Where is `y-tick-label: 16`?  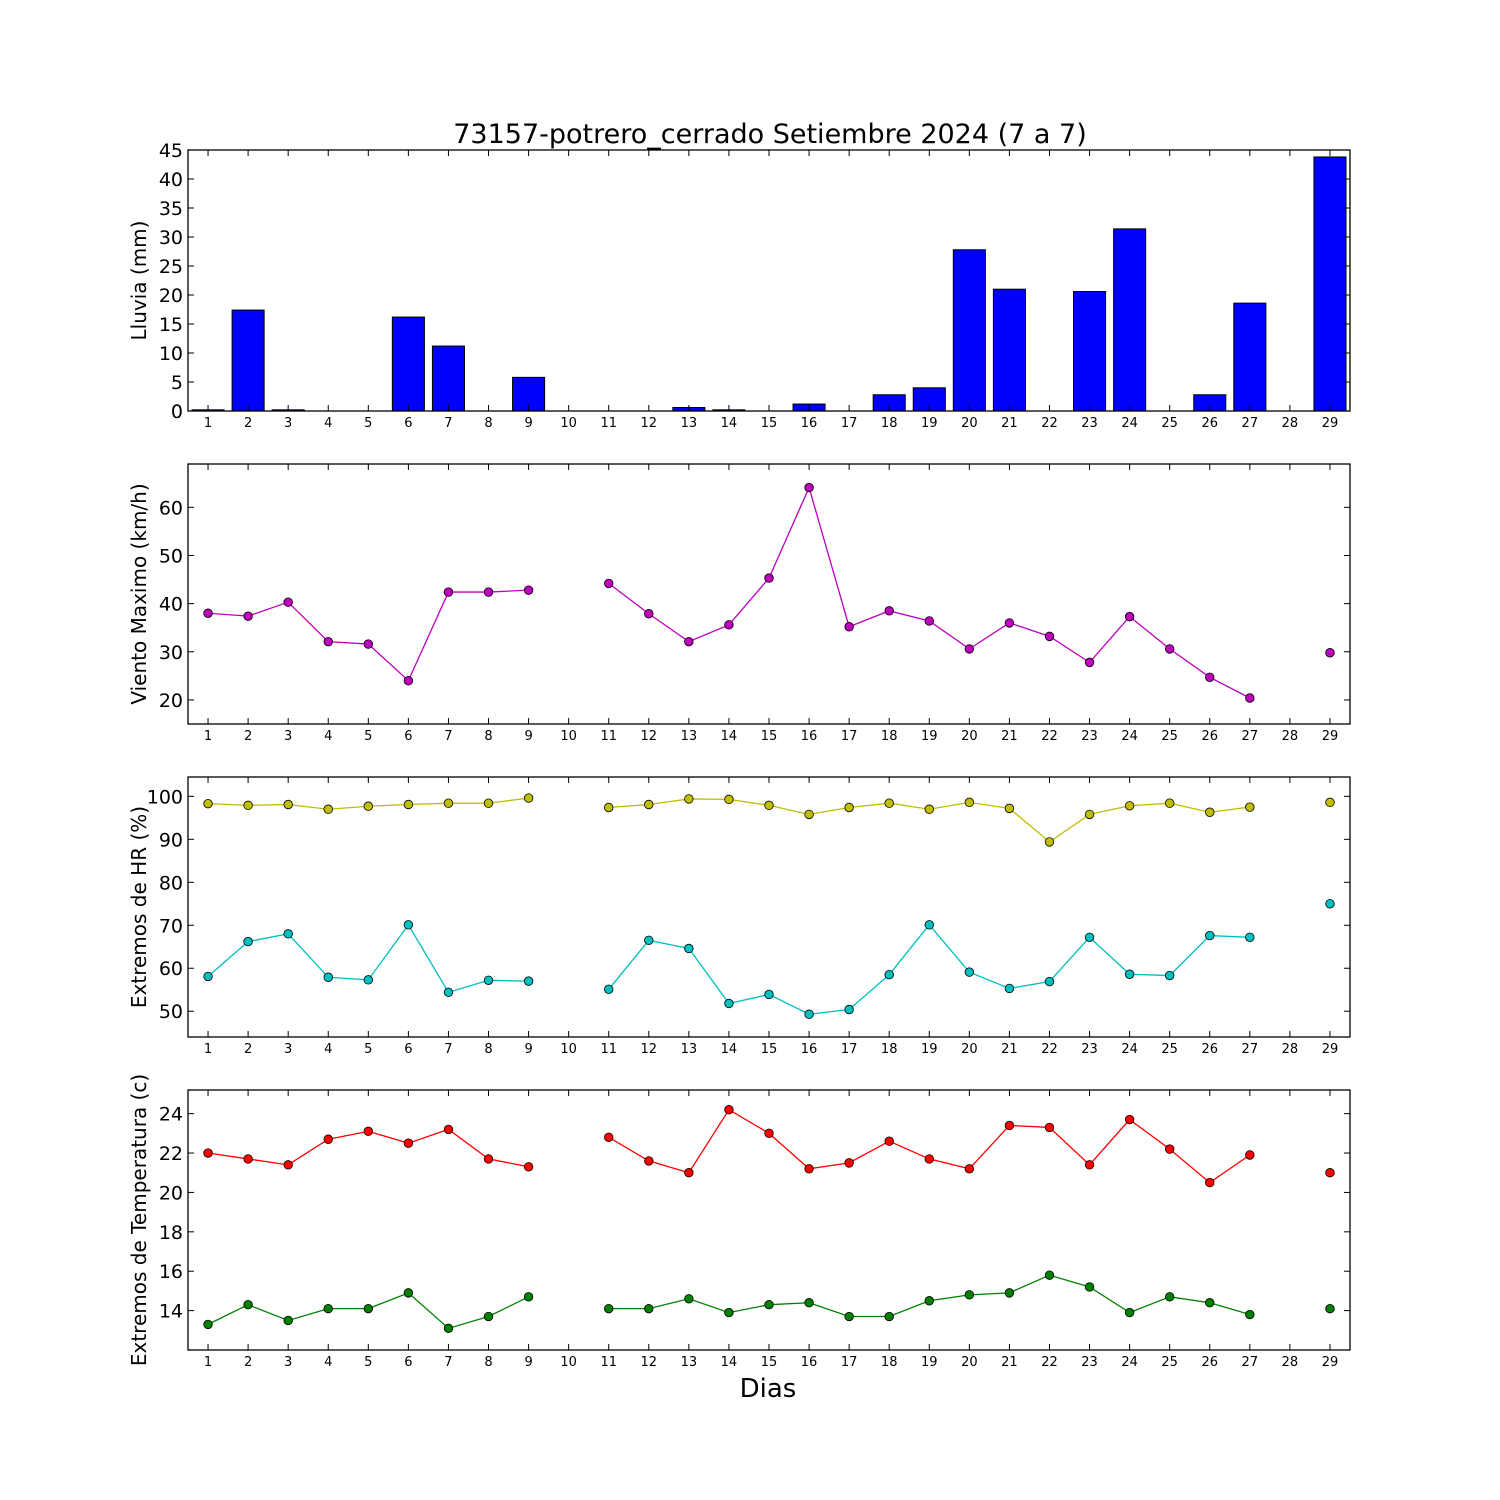 y-tick-label: 16 is located at coordinates (171, 1272).